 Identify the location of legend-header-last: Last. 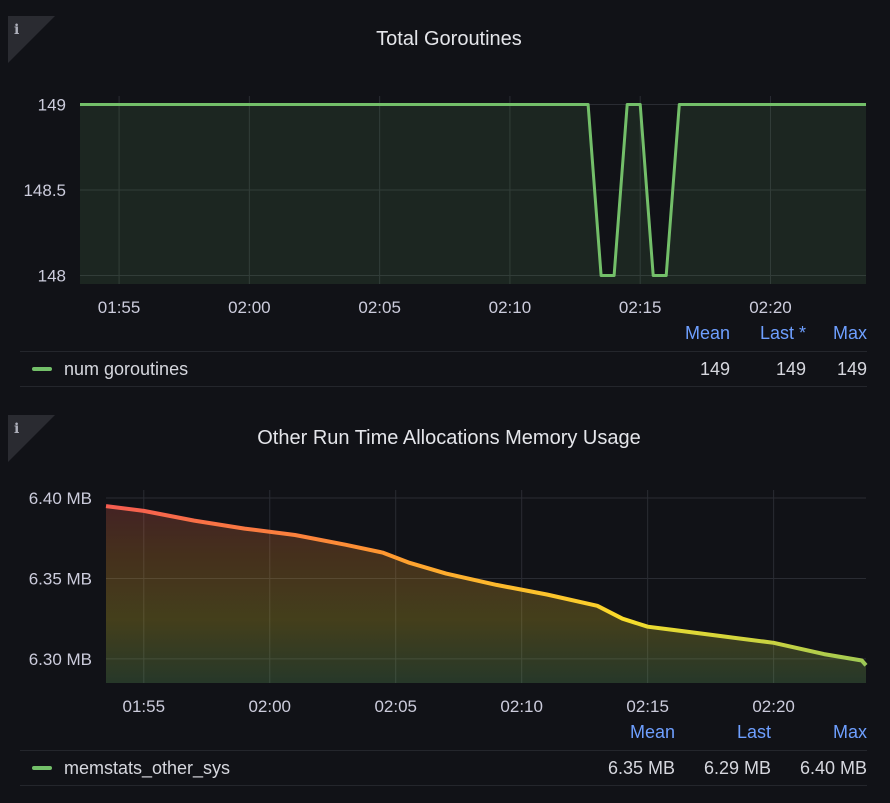
(753, 732).